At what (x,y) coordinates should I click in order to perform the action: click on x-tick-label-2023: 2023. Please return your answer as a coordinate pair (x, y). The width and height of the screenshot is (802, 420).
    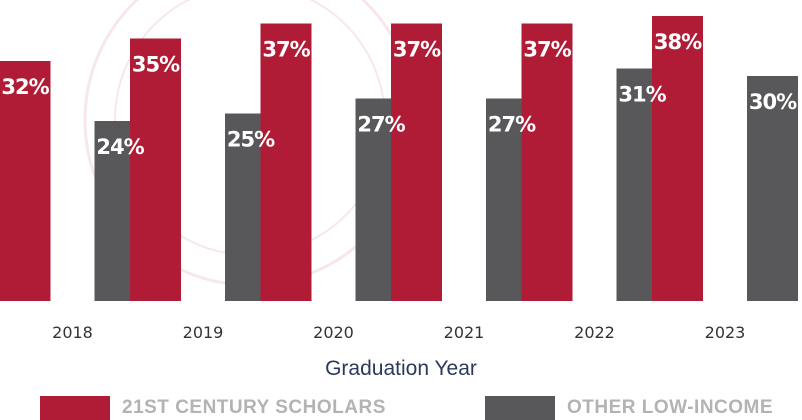
    Looking at the image, I should click on (725, 332).